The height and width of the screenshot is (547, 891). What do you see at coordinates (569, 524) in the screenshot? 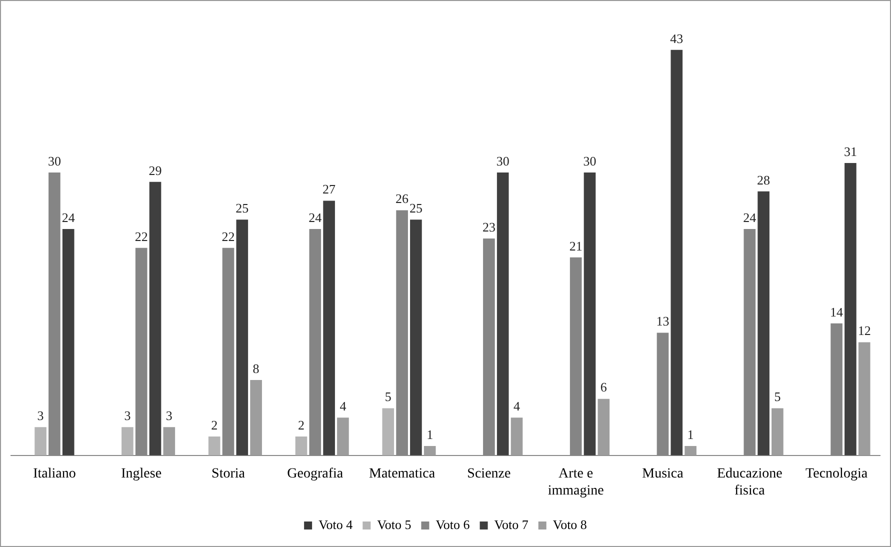
I see `legend-label: Voto 8` at bounding box center [569, 524].